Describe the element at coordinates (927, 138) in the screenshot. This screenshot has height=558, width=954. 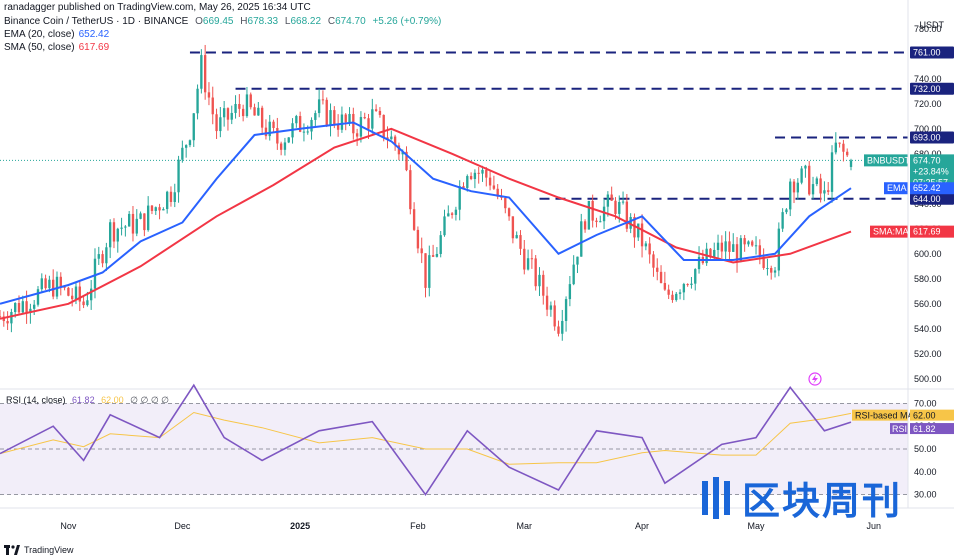
I see `tag-693-text: 693.00` at that location.